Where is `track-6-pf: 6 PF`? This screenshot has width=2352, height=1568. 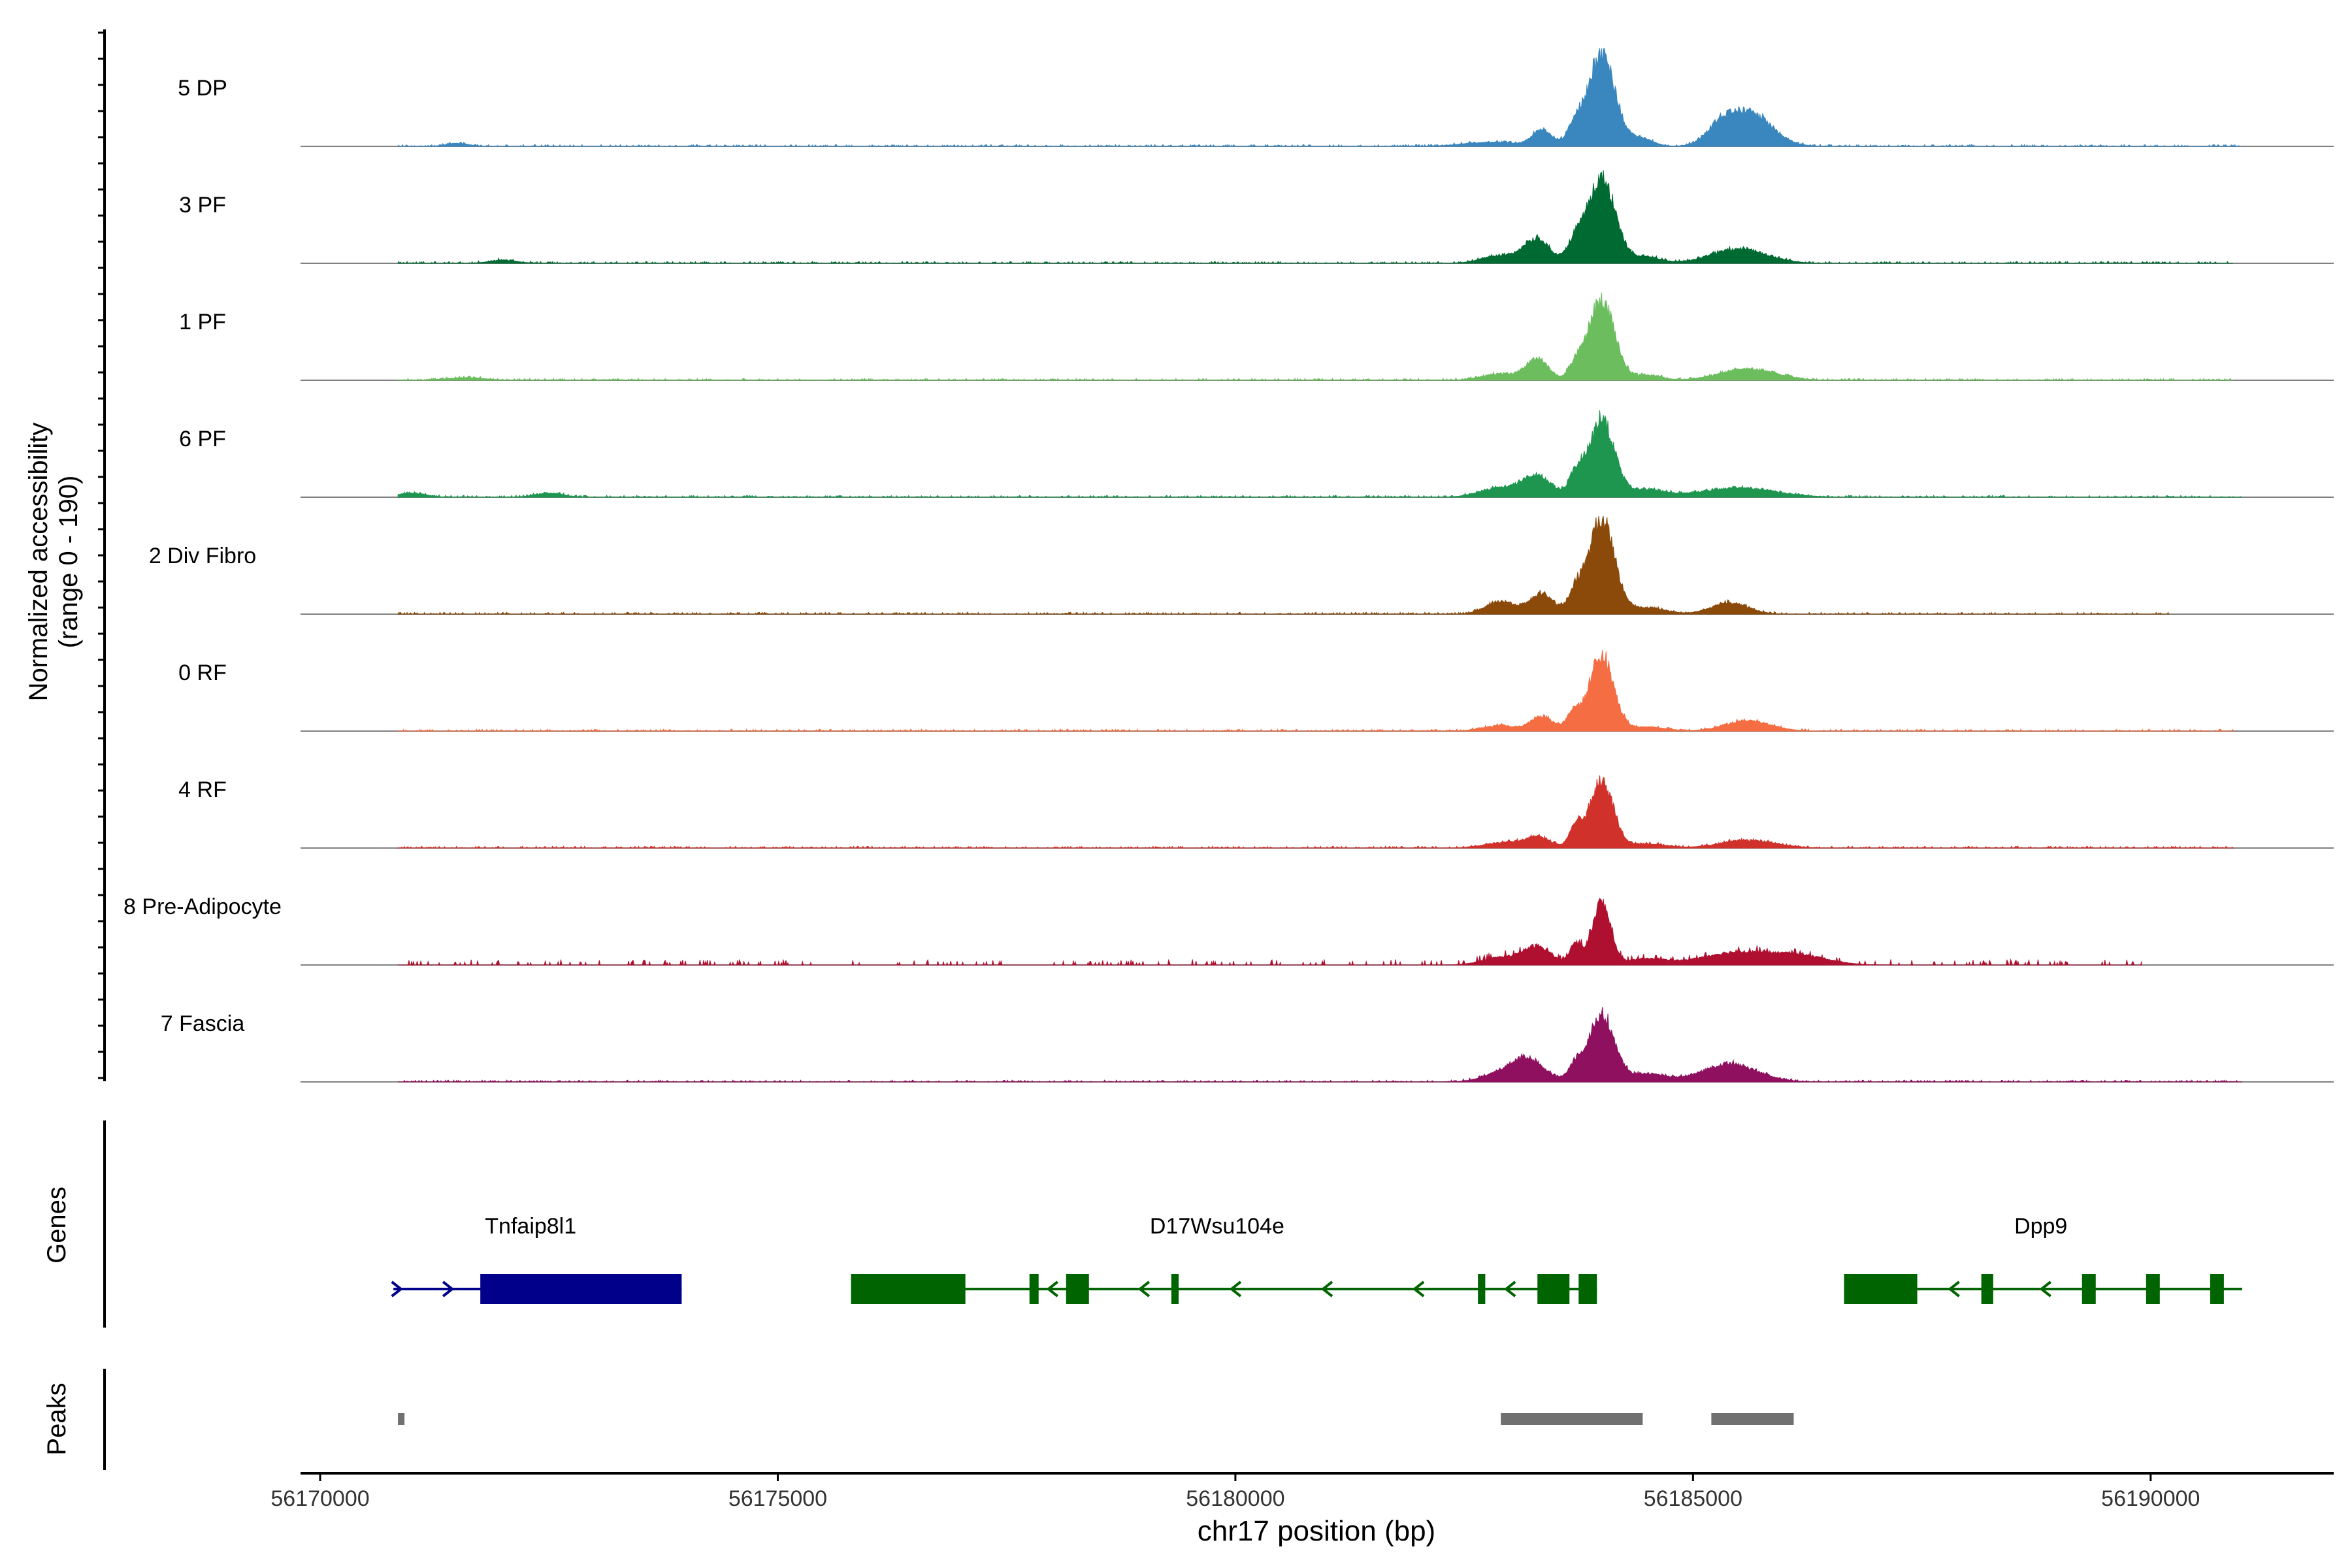
track-6-pf: 6 PF is located at coordinates (1256, 454).